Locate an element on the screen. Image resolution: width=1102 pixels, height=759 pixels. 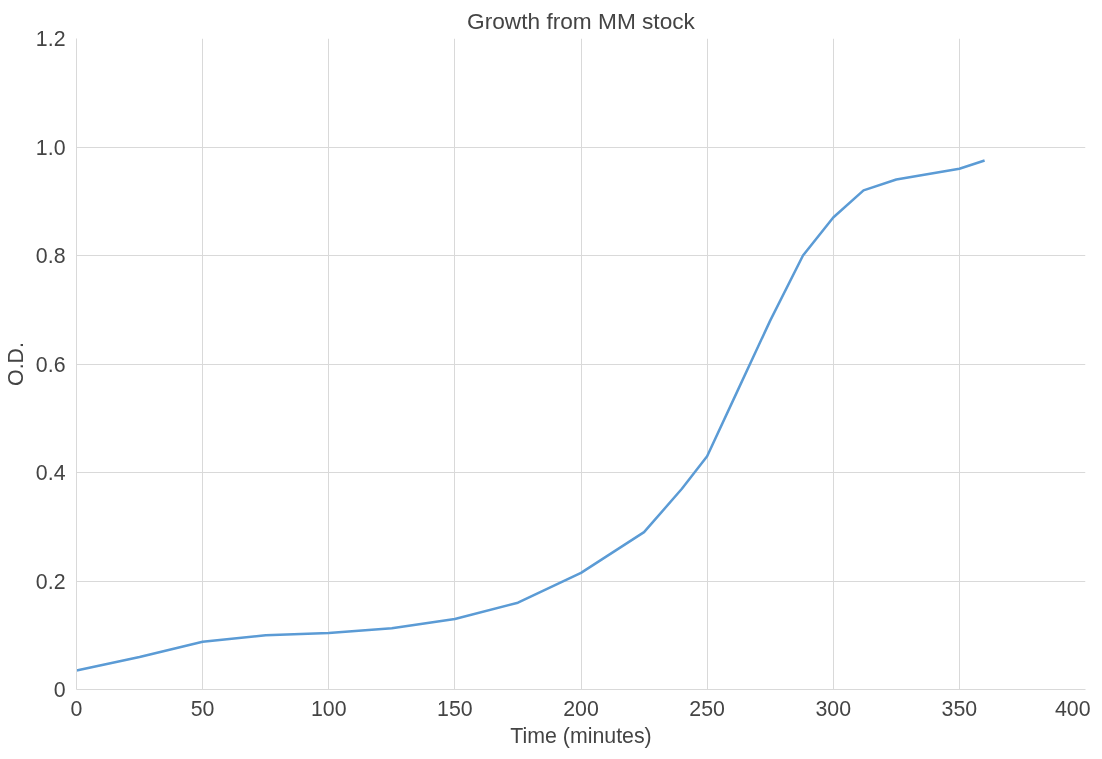
x-tick-label: 100 is located at coordinates (328, 708).